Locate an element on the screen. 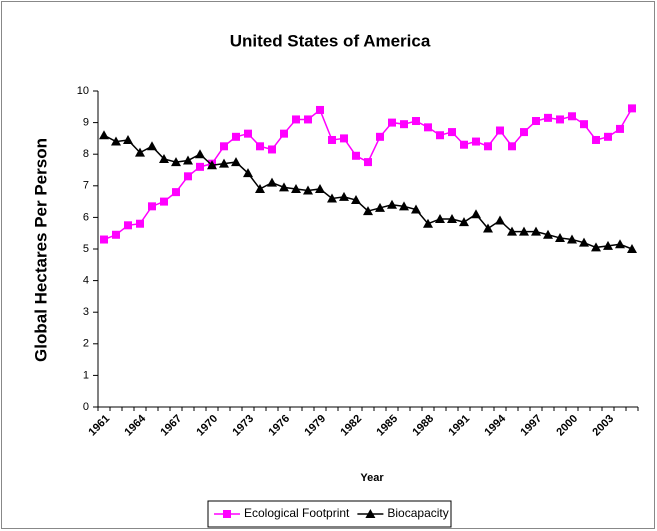  y-tick-label: 5 is located at coordinates (86, 249).